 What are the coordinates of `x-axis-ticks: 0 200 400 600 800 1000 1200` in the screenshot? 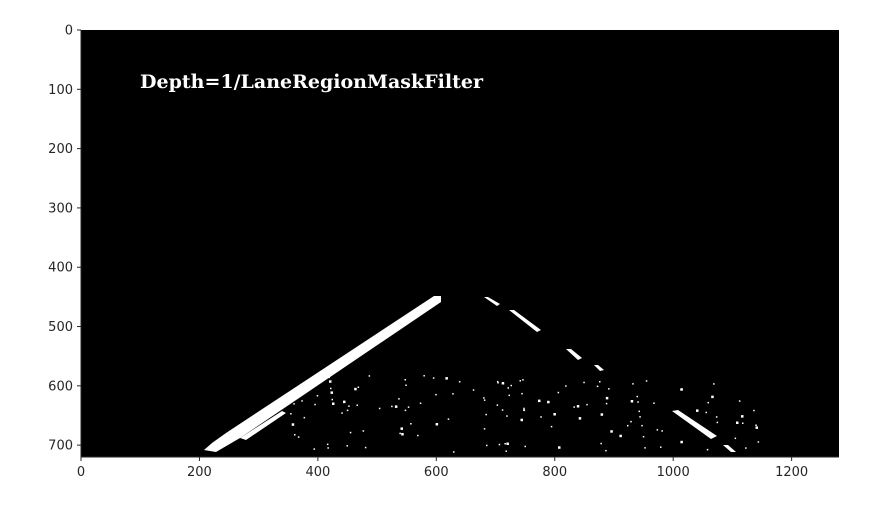 It's located at (442, 468).